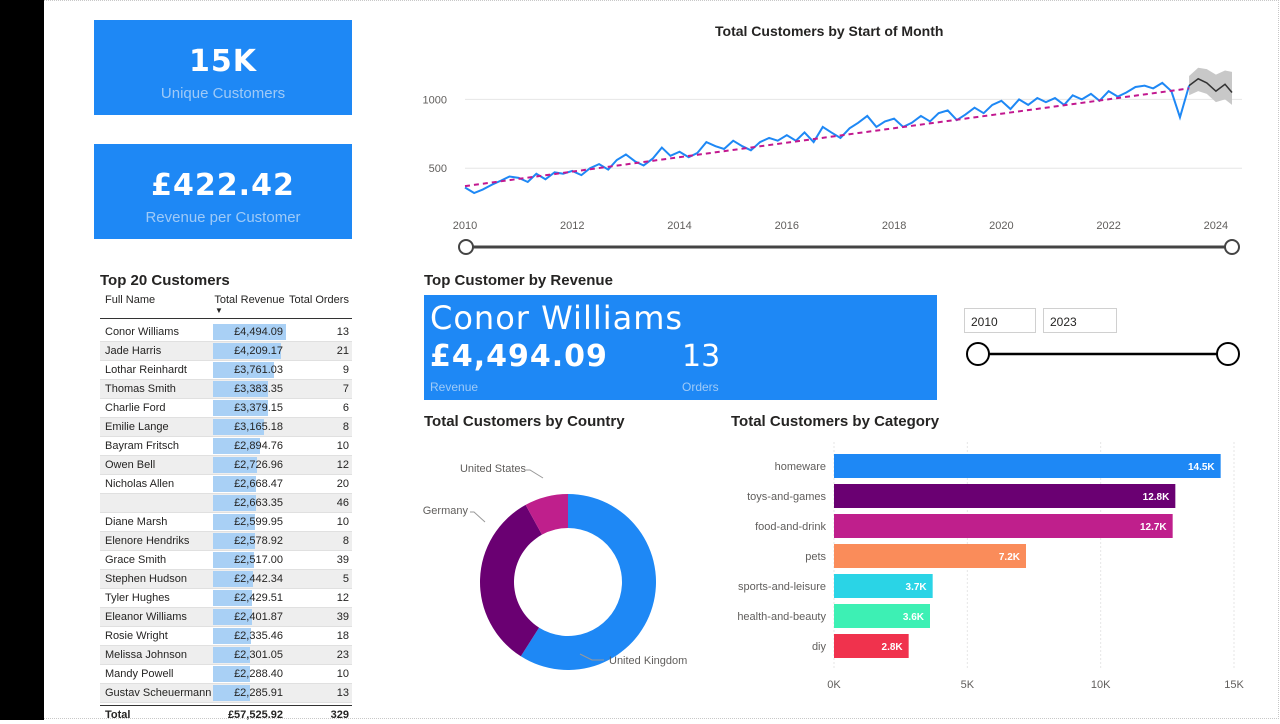 Image resolution: width=1280 pixels, height=724 pixels. What do you see at coordinates (258, 465) in the screenshot?
I see `cell-total-revenue-value: £2,726.96` at bounding box center [258, 465].